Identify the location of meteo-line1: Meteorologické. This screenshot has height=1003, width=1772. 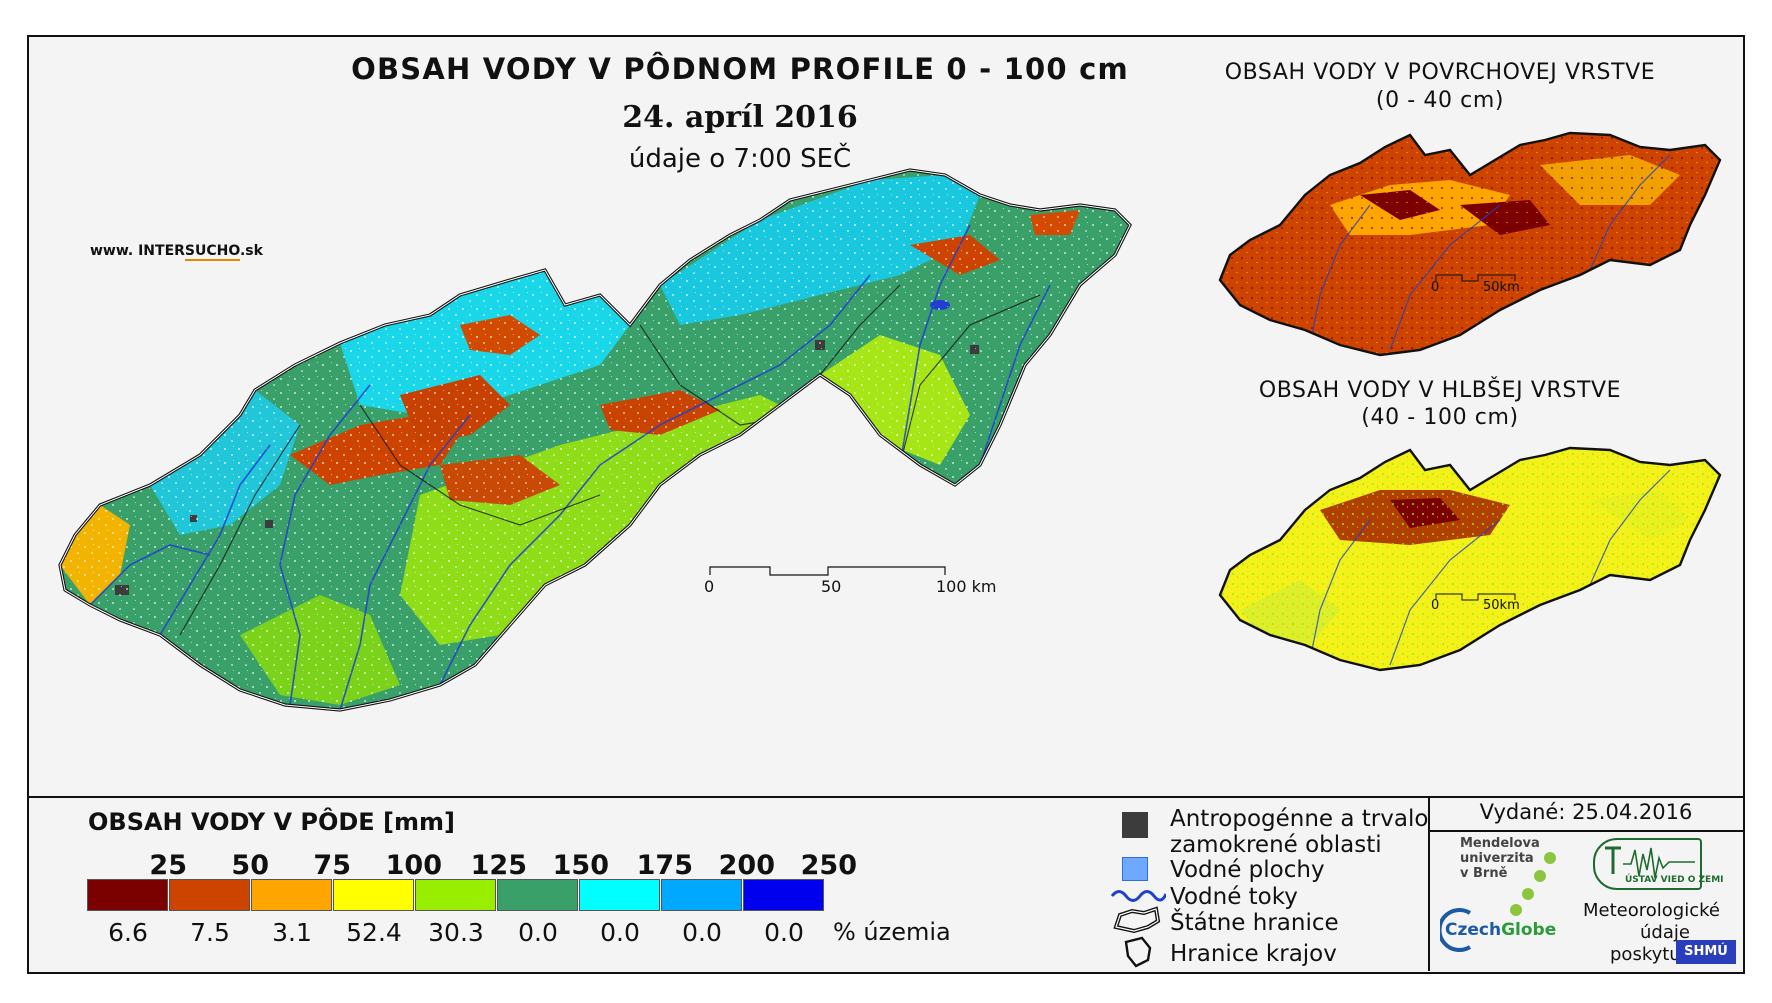
(1651, 910).